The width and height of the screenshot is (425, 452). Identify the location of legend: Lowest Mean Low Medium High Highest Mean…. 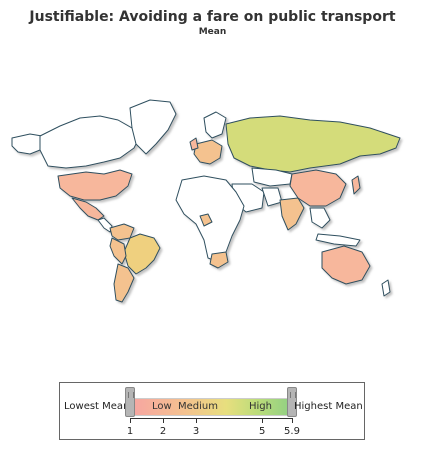
(212, 411).